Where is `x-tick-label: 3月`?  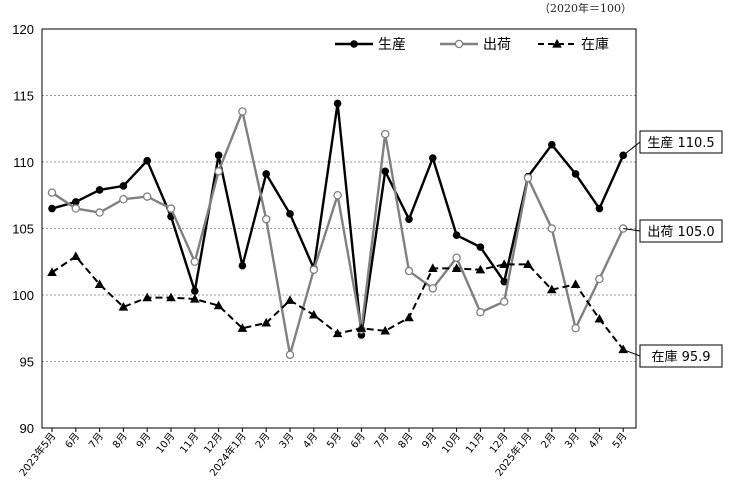 x-tick-label: 3月 is located at coordinates (287, 440).